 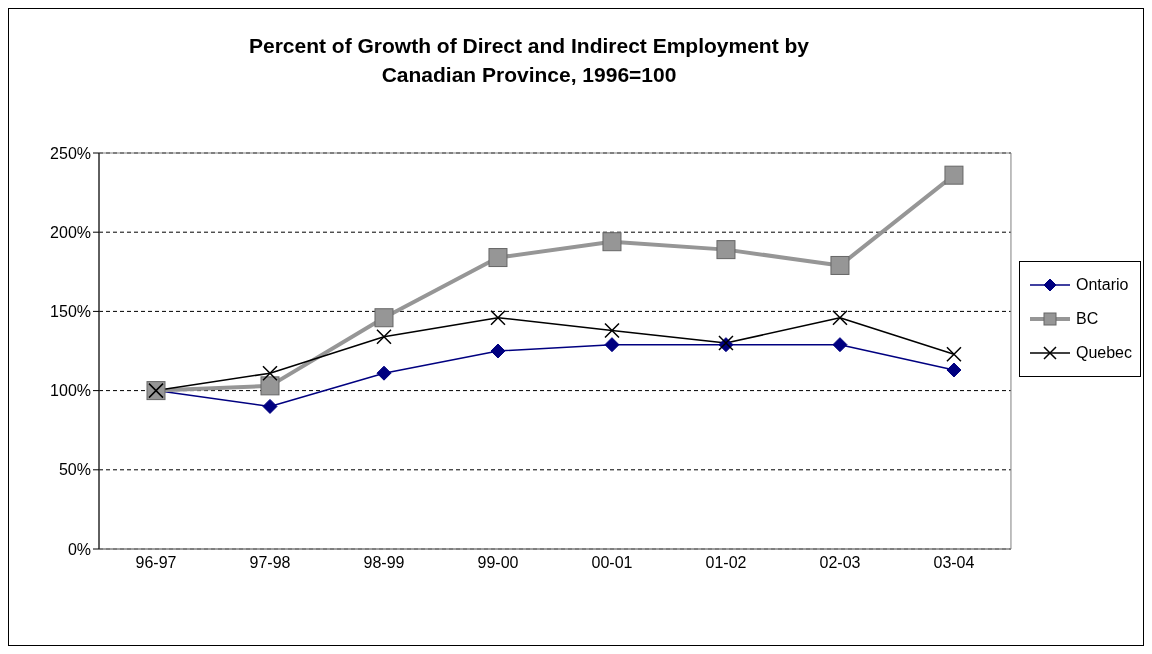 What do you see at coordinates (612, 563) in the screenshot?
I see `x-tick-label: 00-01` at bounding box center [612, 563].